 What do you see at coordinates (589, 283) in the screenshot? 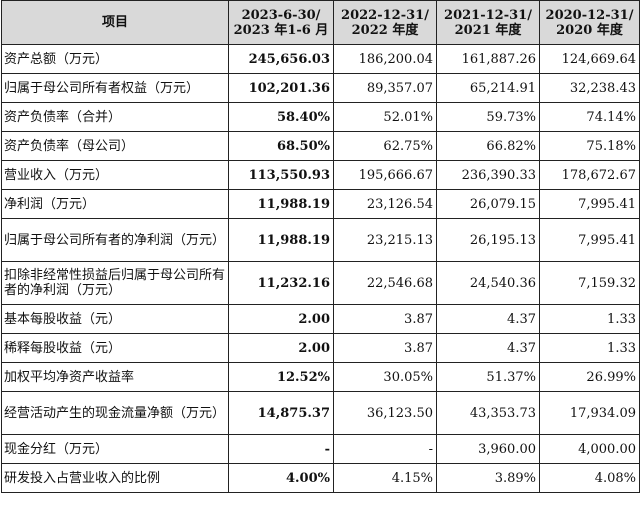
I see `value-cell: 7,159.32` at bounding box center [589, 283].